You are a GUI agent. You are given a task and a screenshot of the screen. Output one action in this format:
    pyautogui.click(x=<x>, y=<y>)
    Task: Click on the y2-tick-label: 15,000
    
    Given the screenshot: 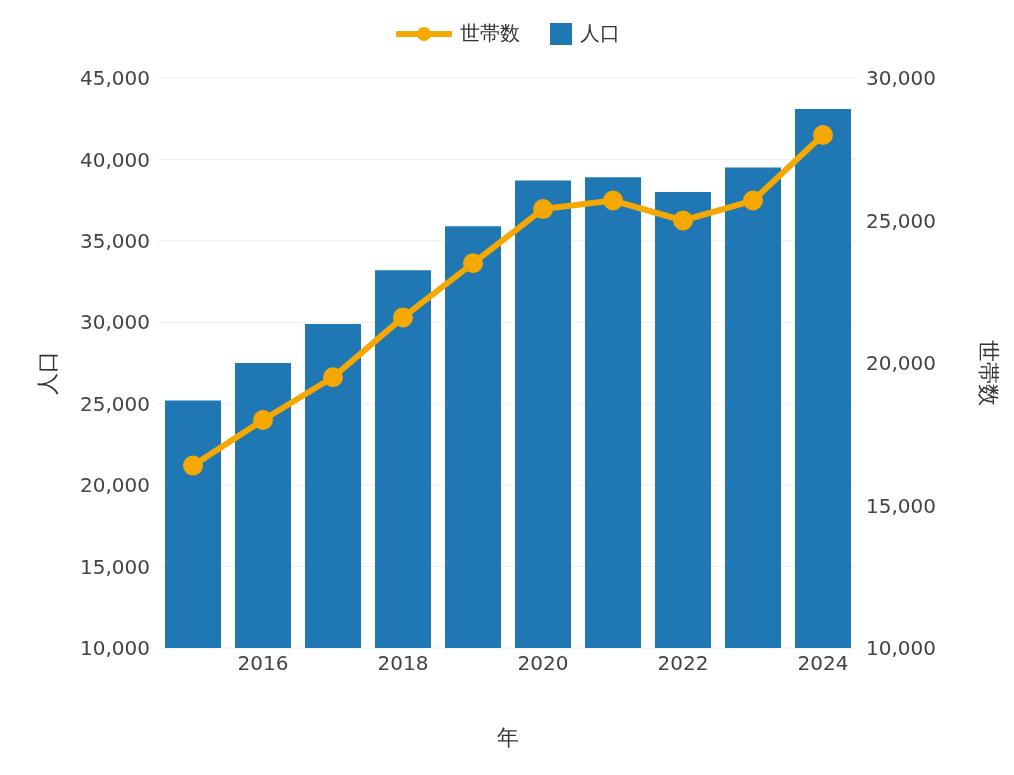 What is the action you would take?
    pyautogui.click(x=901, y=505)
    